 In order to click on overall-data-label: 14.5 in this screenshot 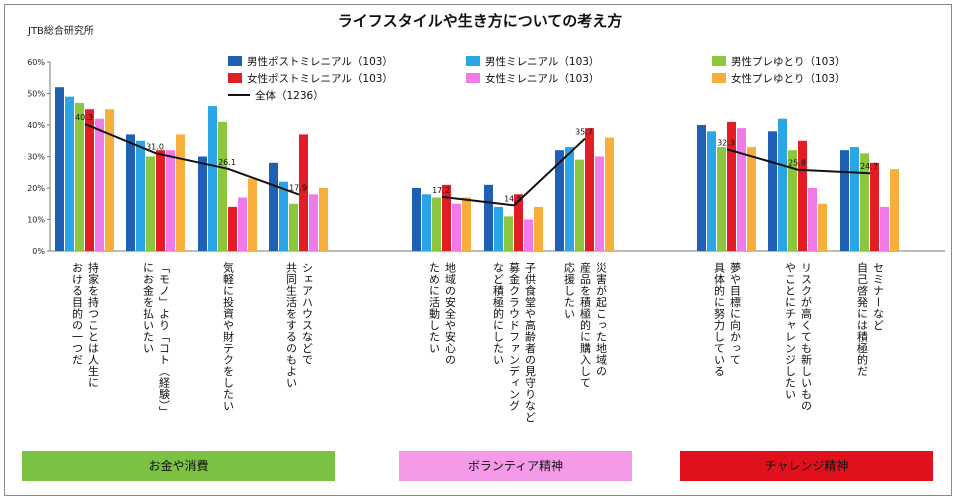, I will do `click(513, 198)`.